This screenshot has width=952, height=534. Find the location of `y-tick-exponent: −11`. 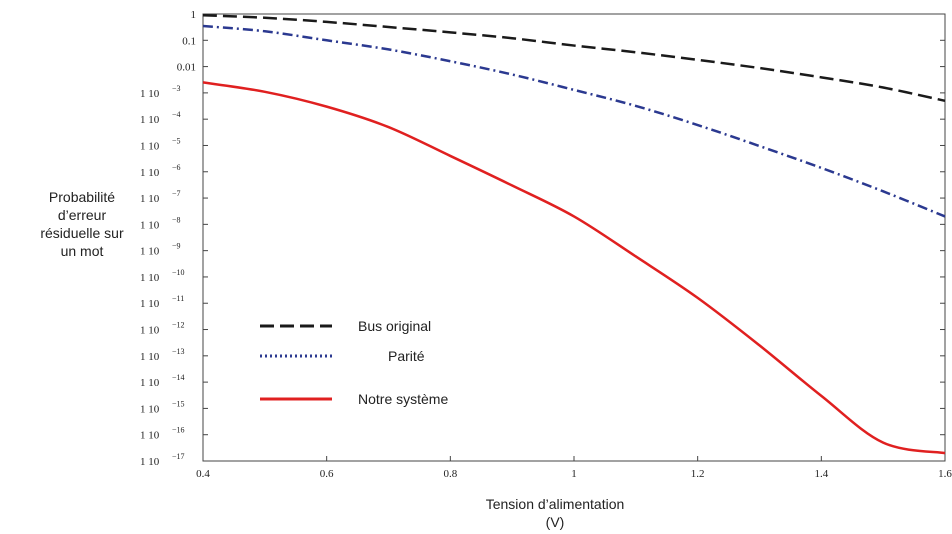

y-tick-exponent: −11 is located at coordinates (178, 298).